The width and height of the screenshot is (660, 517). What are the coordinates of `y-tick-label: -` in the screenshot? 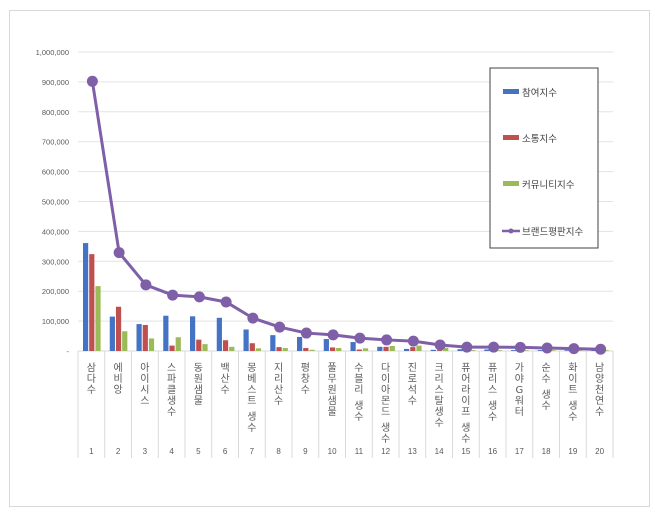 It's located at (68, 351).